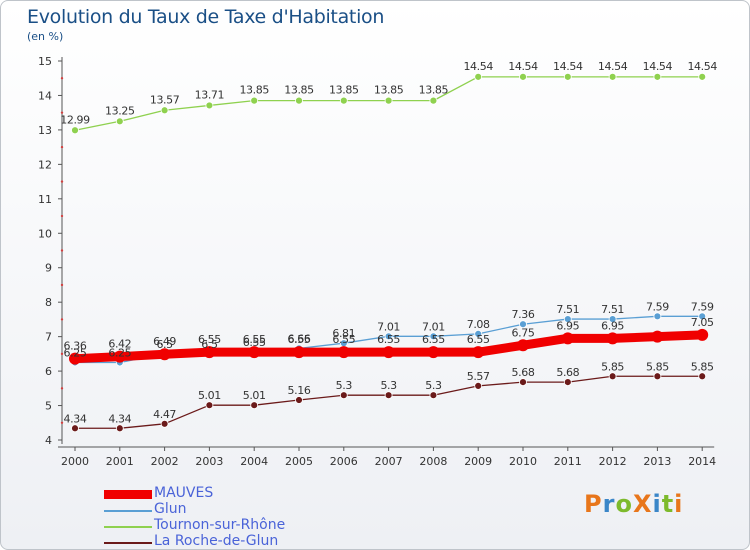  I want to click on x-tick-label: 2009, so click(478, 461).